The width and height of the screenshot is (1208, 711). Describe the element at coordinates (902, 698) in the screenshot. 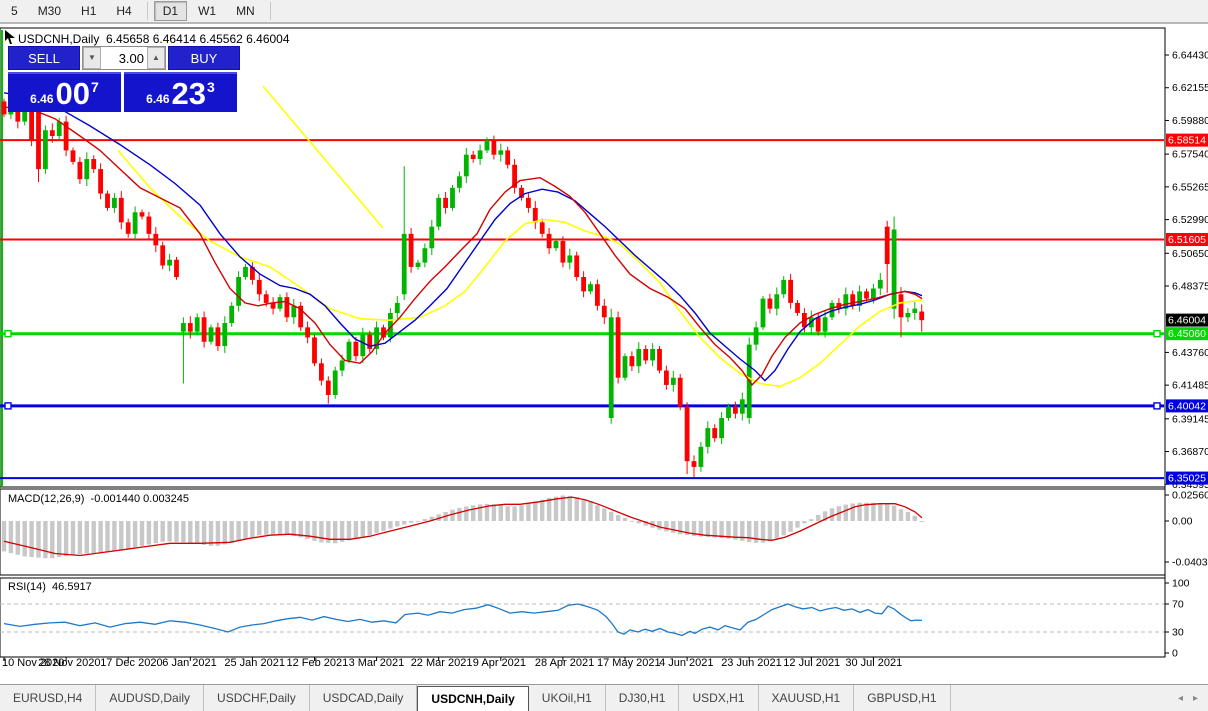

I see `tab-gbpusd: GBPUSD,H1` at that location.